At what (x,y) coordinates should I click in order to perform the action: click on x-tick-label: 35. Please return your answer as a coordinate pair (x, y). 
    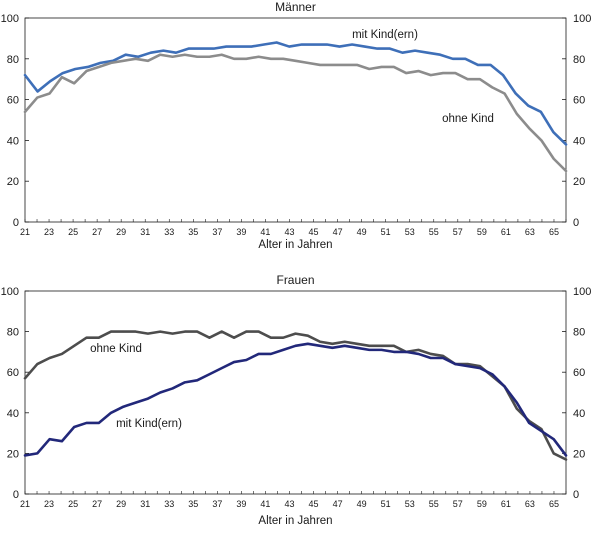
    Looking at the image, I should click on (193, 232).